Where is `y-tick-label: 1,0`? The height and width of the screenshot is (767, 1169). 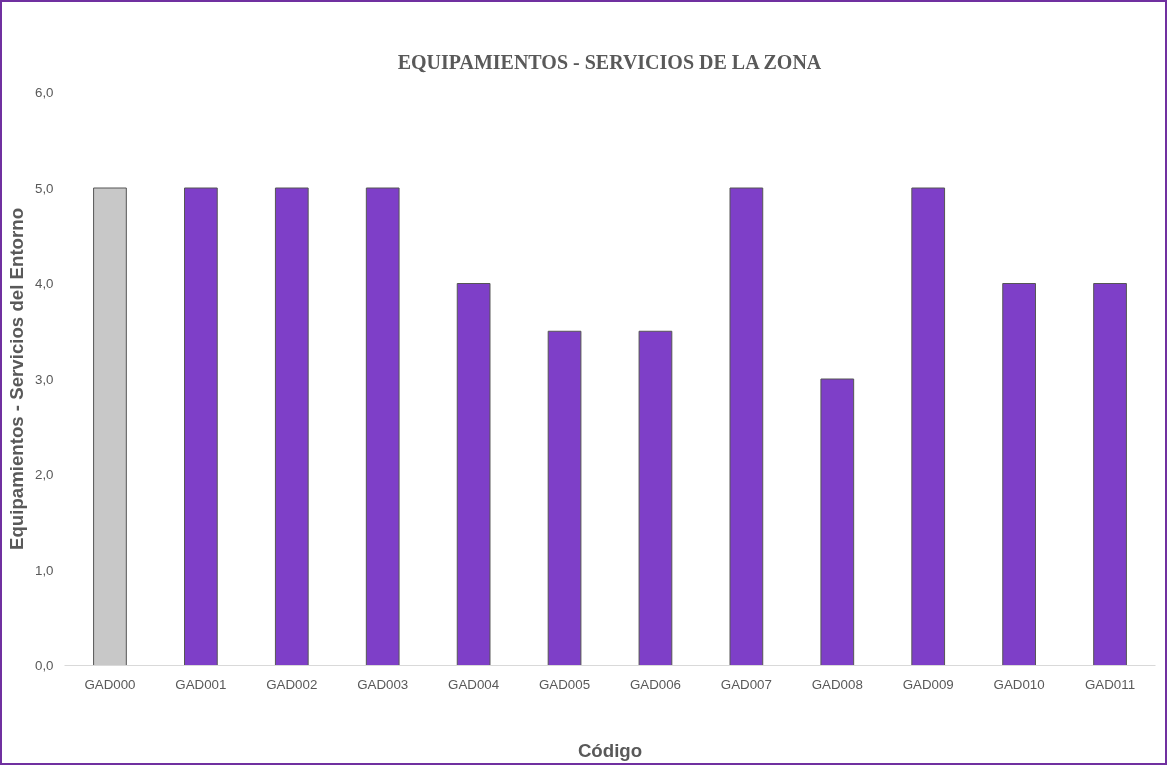 y-tick-label: 1,0 is located at coordinates (44, 570).